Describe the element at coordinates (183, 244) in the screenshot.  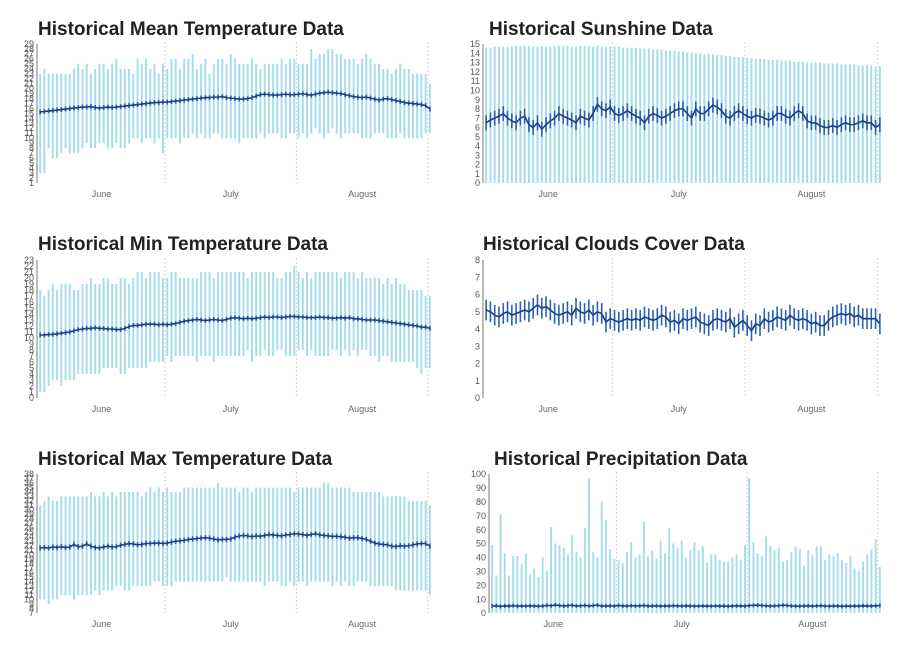
I see `chart-title: Historical Min Temperature Data` at that location.